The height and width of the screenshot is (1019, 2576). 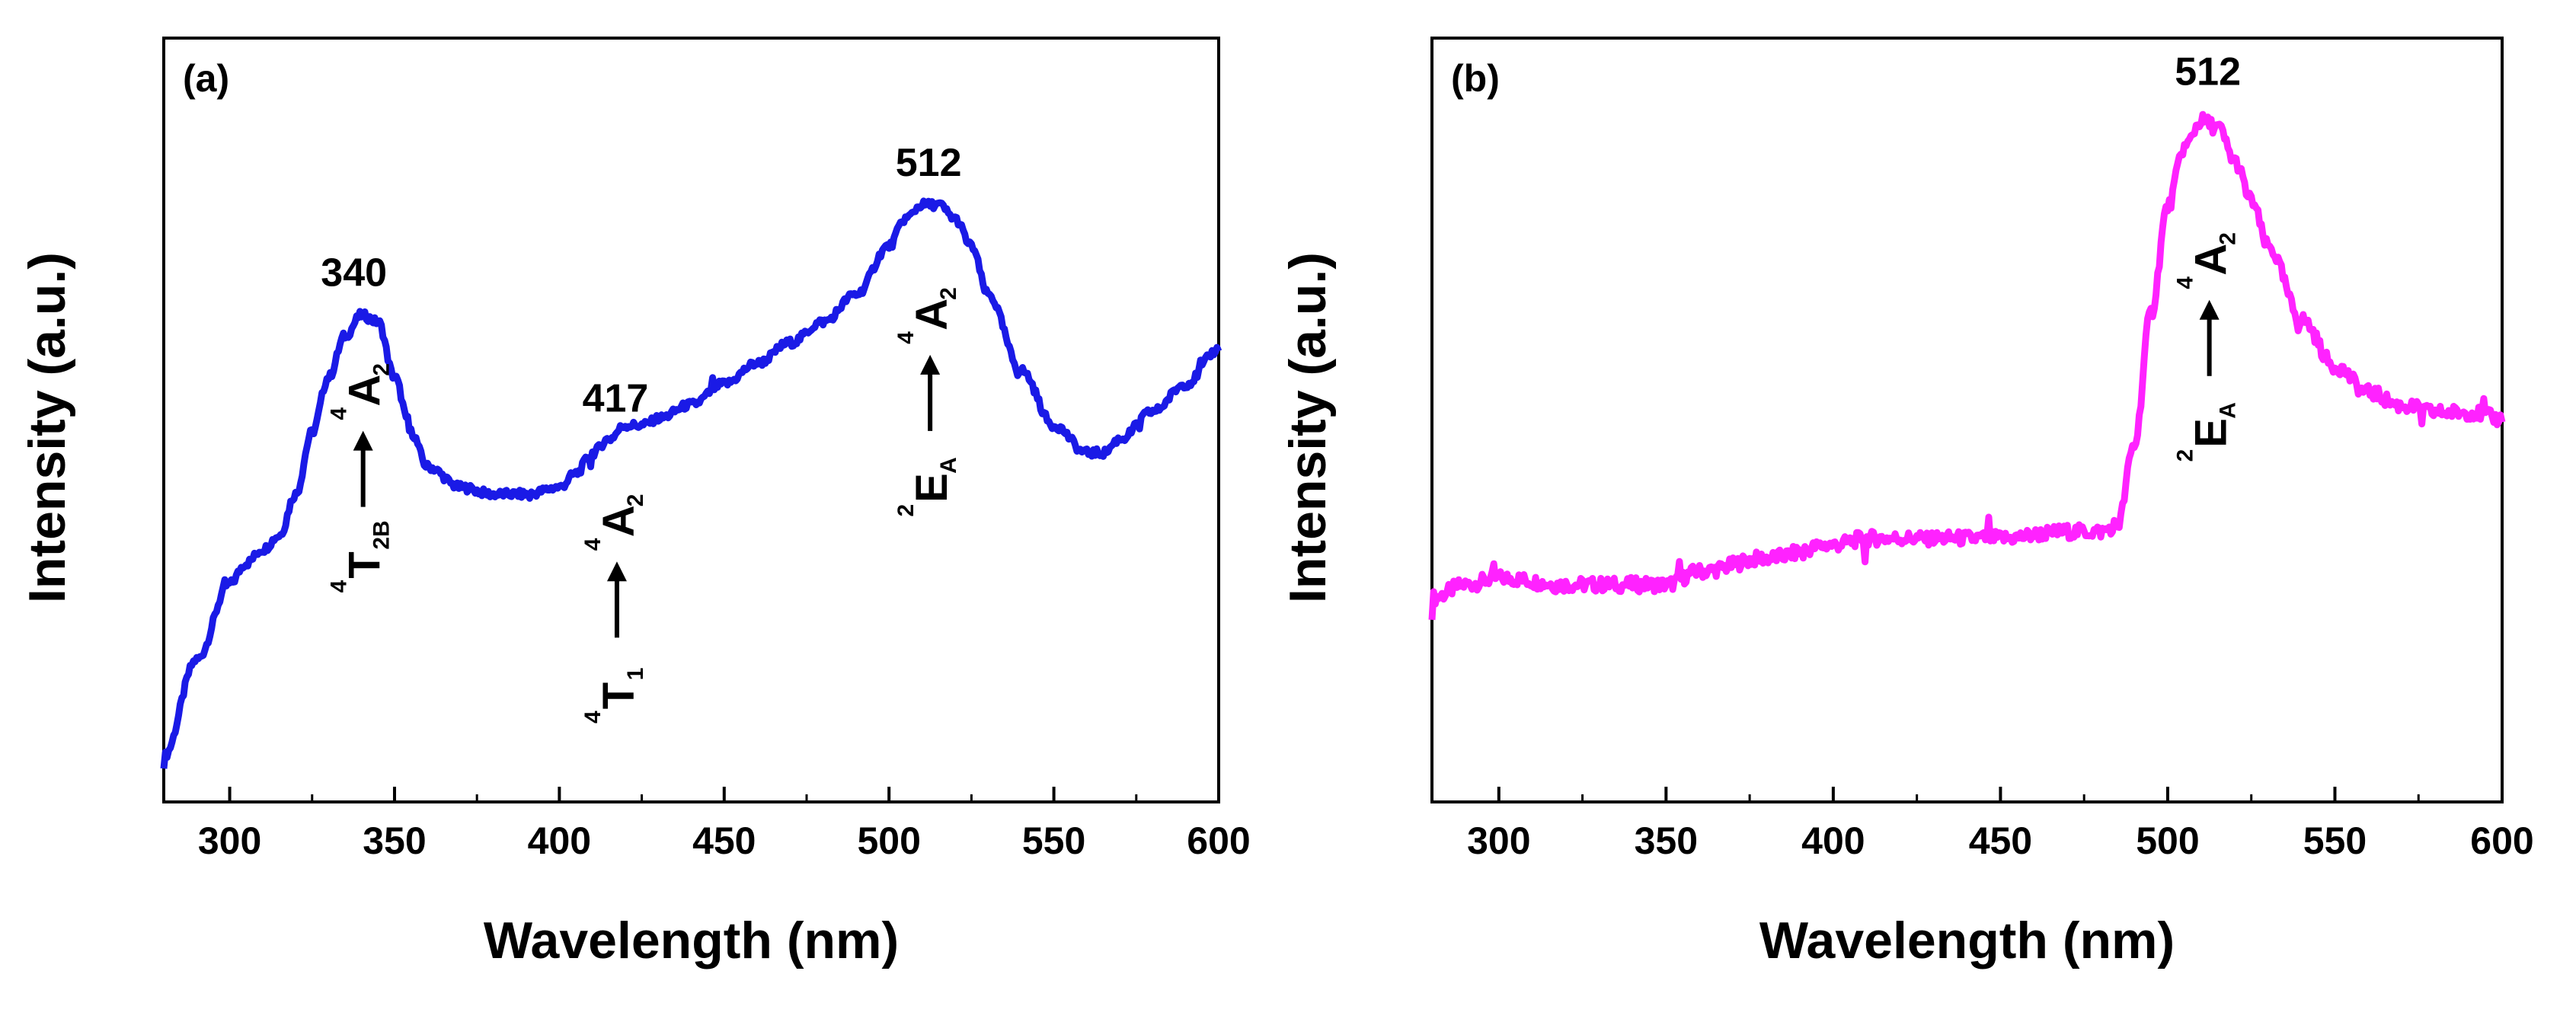 I want to click on panel-label: (a), so click(x=206, y=78).